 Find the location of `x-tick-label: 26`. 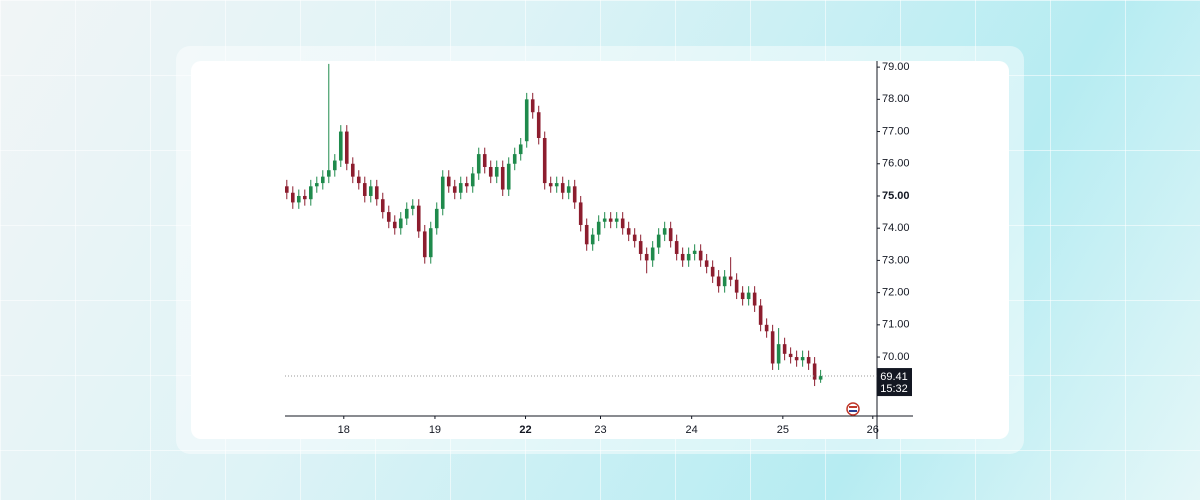

x-tick-label: 26 is located at coordinates (873, 430).